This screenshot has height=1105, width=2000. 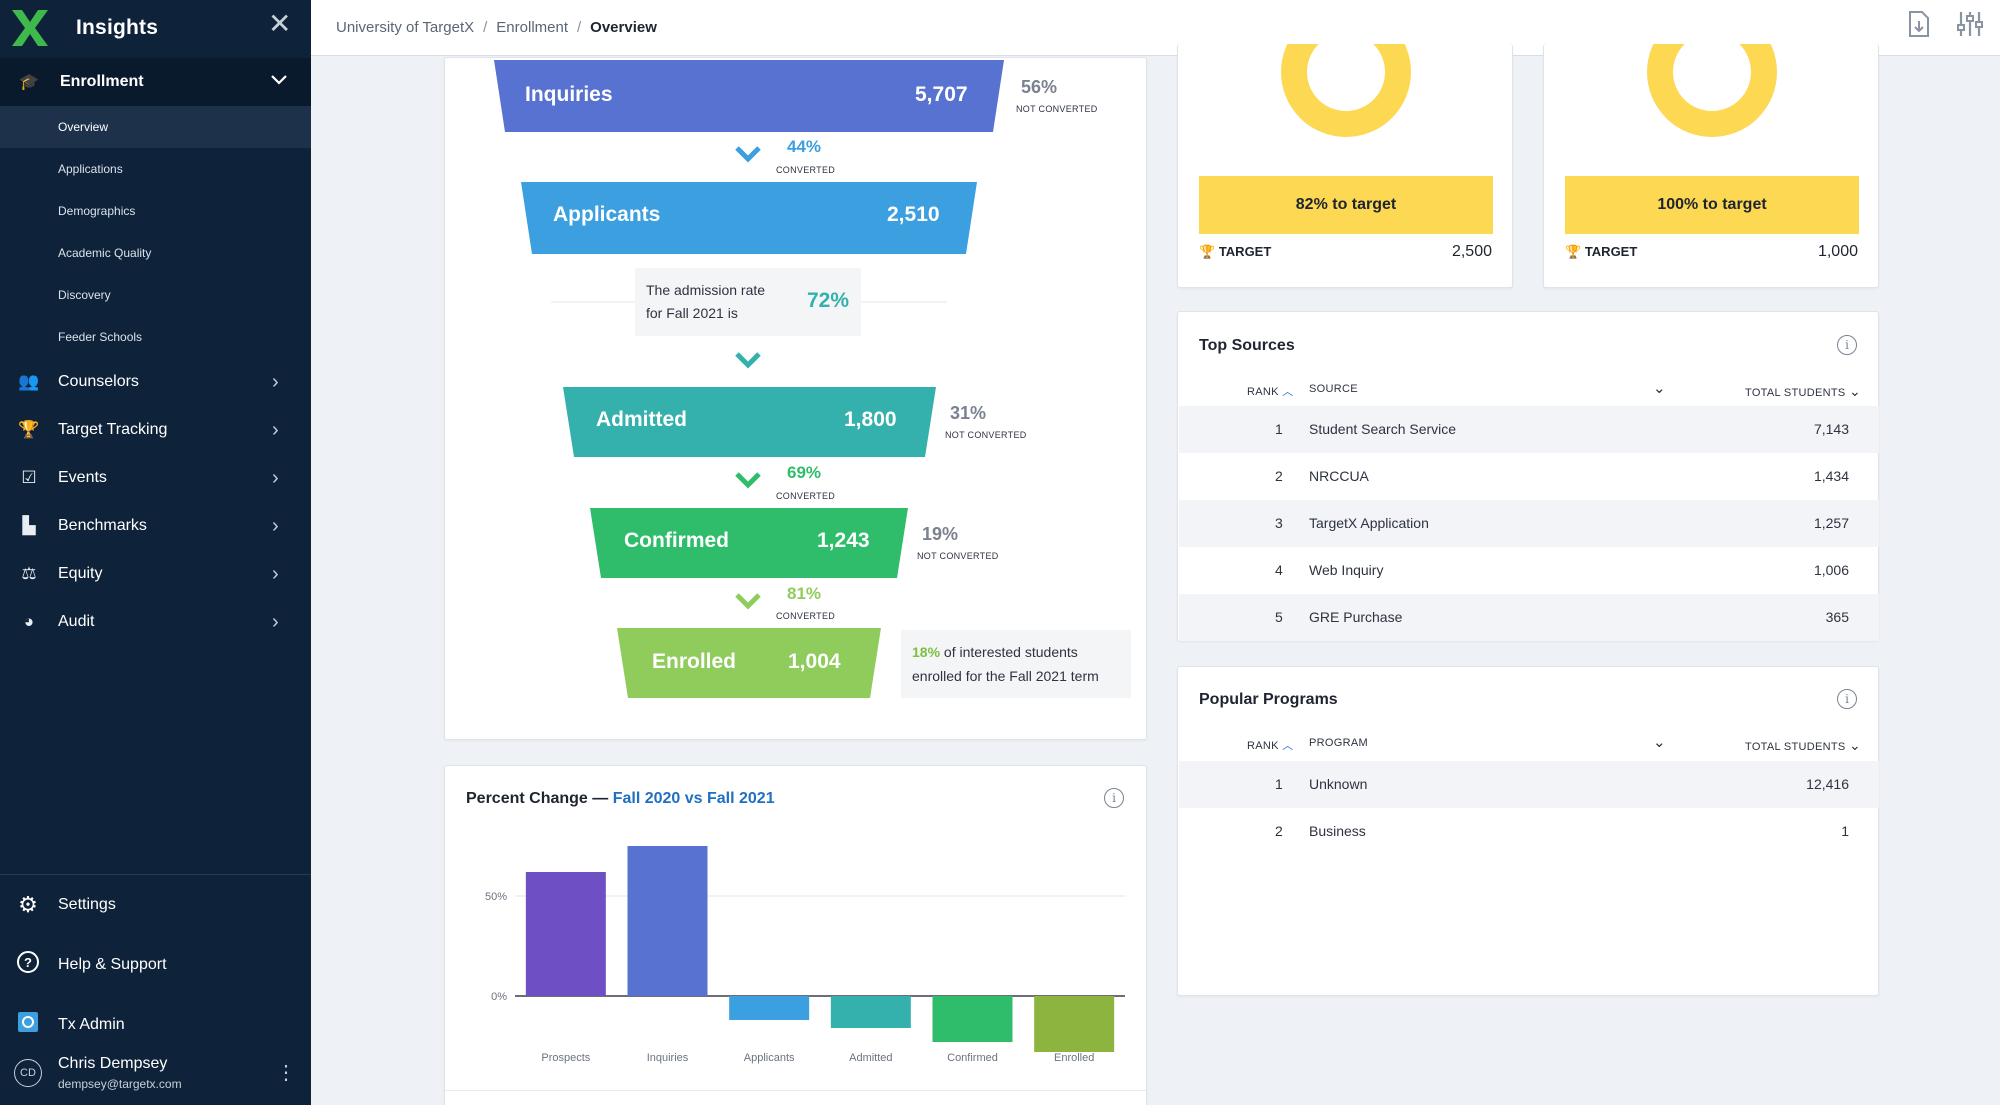 I want to click on sidebar-item-label: Settings, so click(x=87, y=904).